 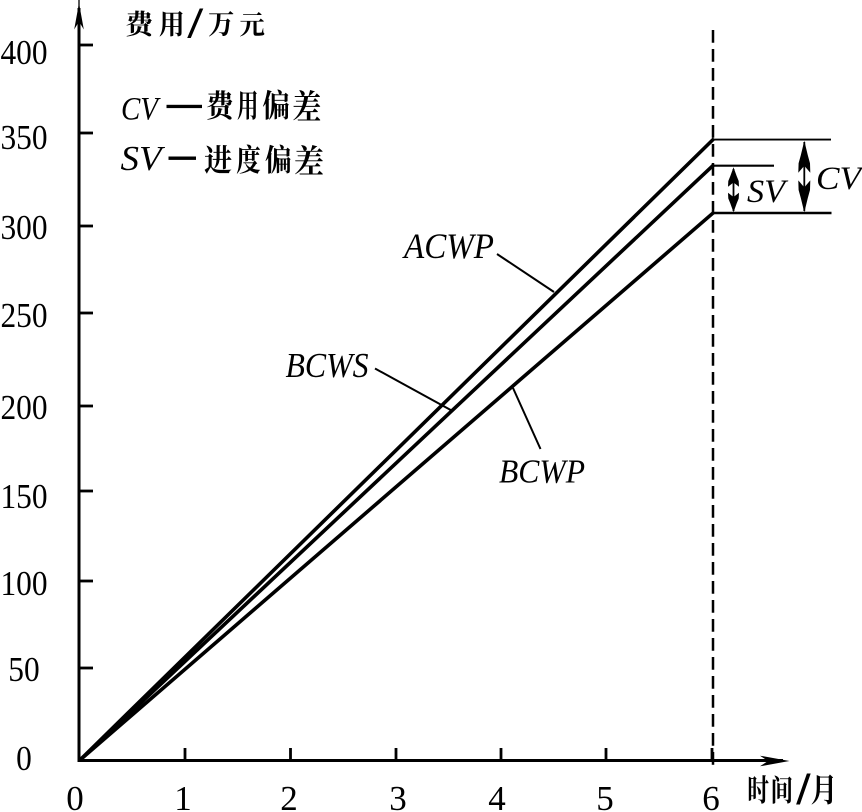 I want to click on svg-text: 2, so click(x=289, y=795).